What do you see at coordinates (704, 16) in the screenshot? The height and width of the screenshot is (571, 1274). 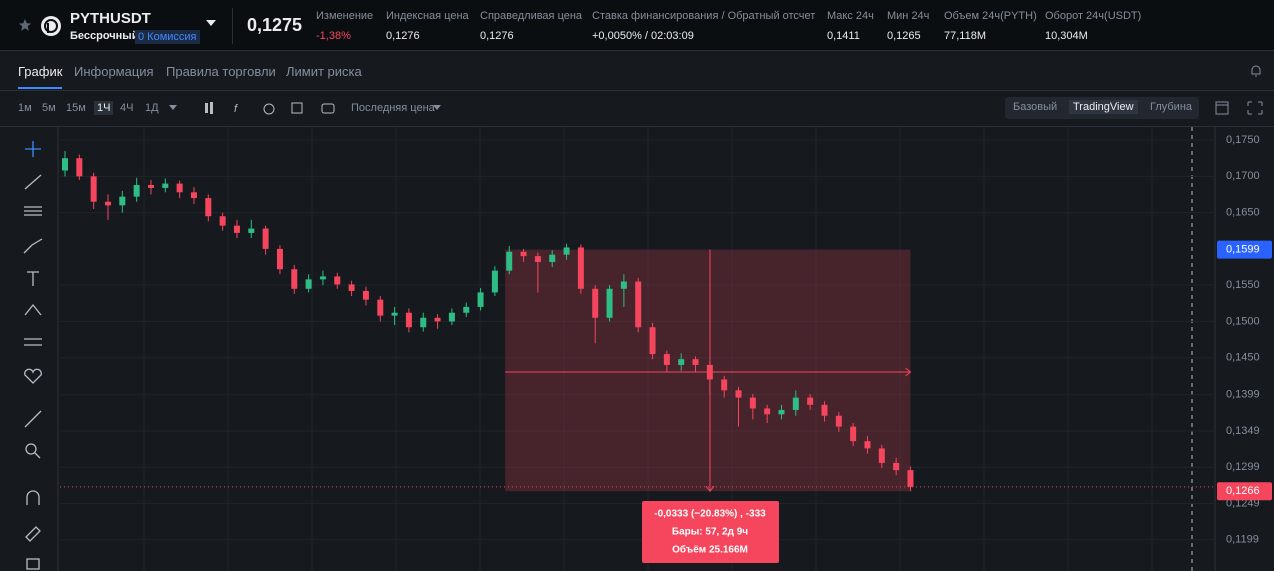 I see `stat-label: Ставка финансирования / Обратный отсчет` at bounding box center [704, 16].